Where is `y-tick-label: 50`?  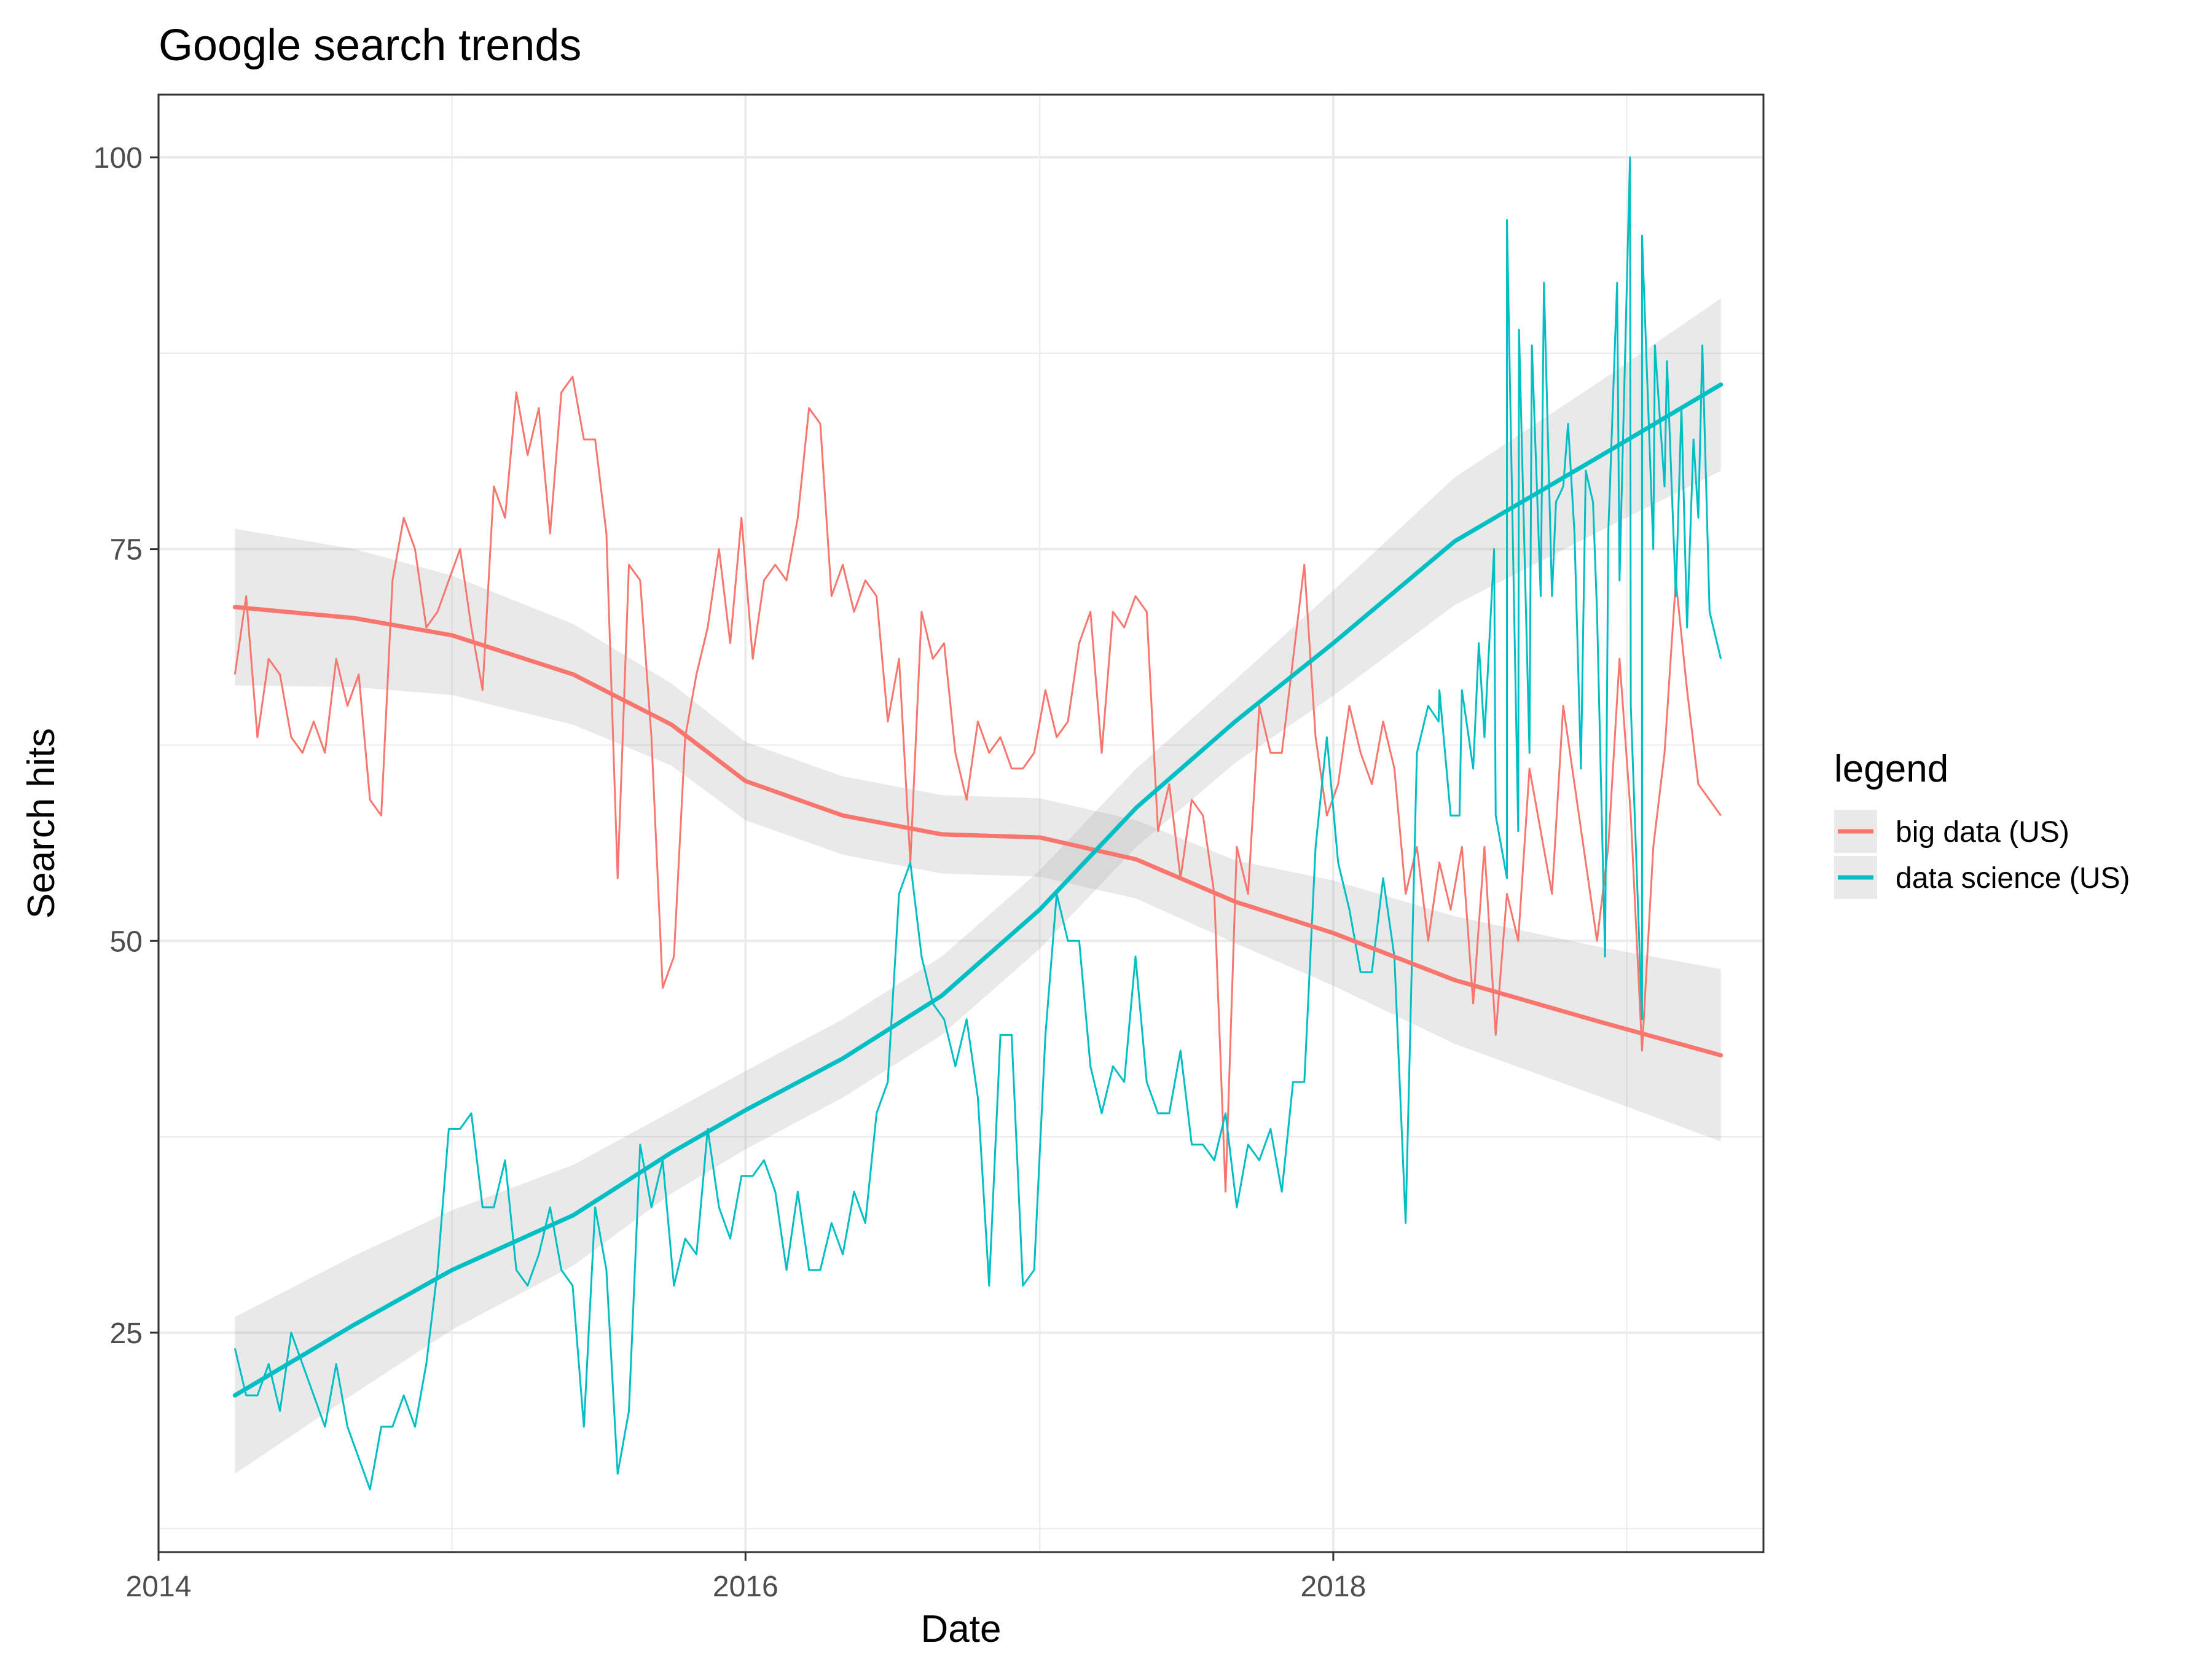 y-tick-label: 50 is located at coordinates (126, 941).